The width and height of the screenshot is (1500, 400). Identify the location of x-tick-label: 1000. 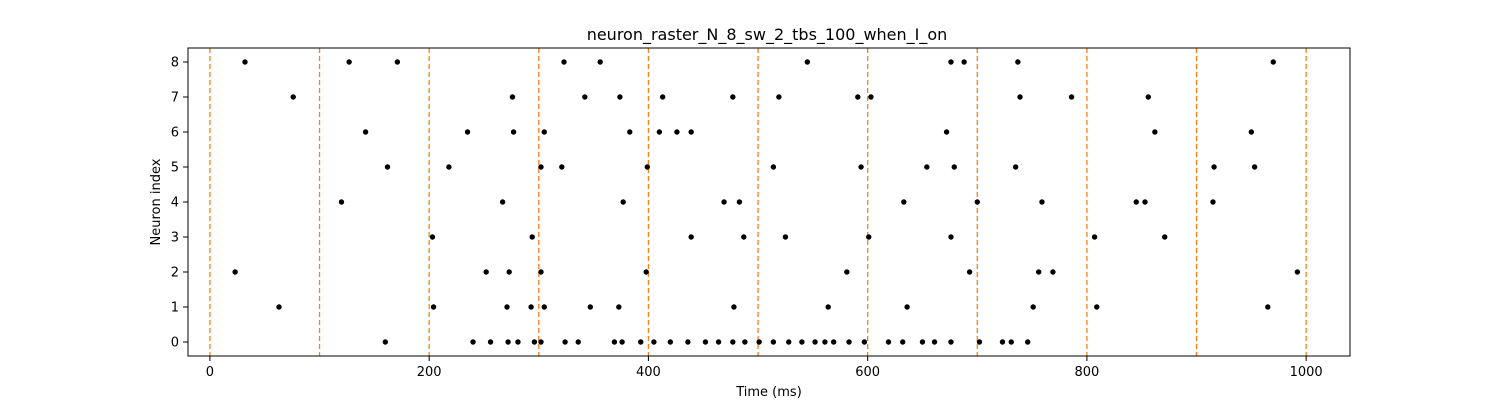
(1306, 372).